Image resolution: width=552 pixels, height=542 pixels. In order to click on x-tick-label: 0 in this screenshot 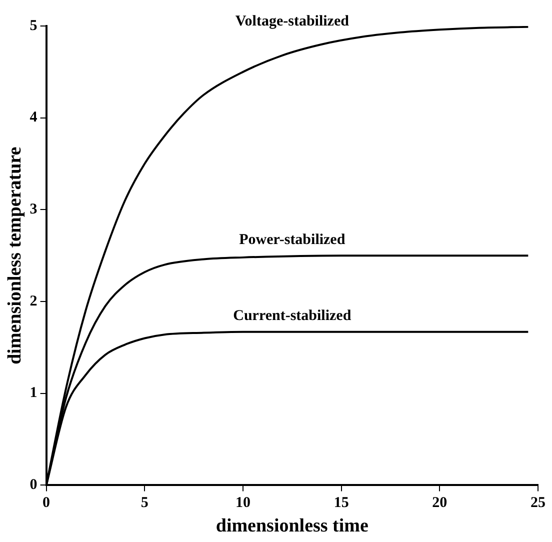, I will do `click(46, 503)`.